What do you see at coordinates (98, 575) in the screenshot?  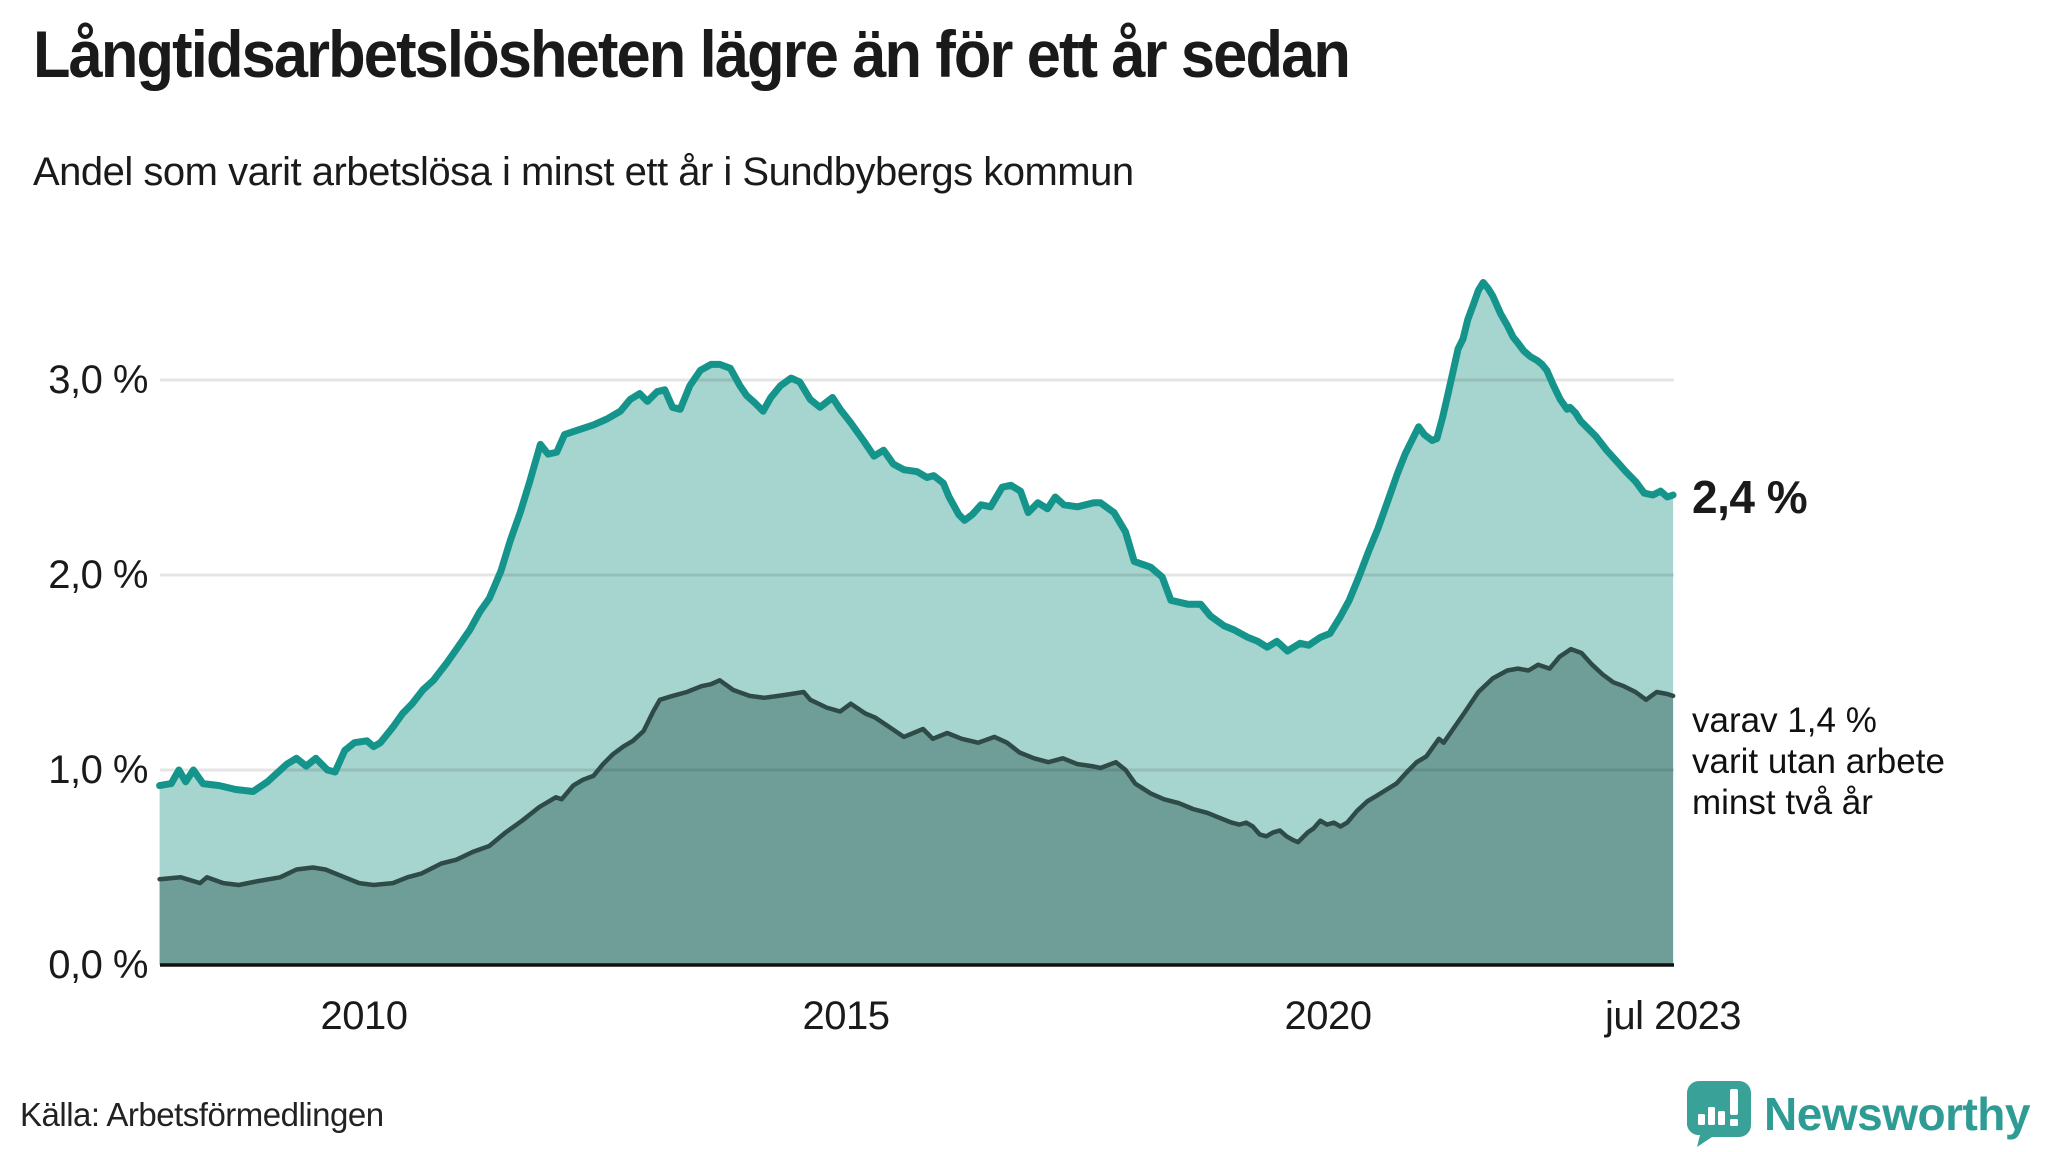 I see `y-tick-label-2: 2,0 %` at bounding box center [98, 575].